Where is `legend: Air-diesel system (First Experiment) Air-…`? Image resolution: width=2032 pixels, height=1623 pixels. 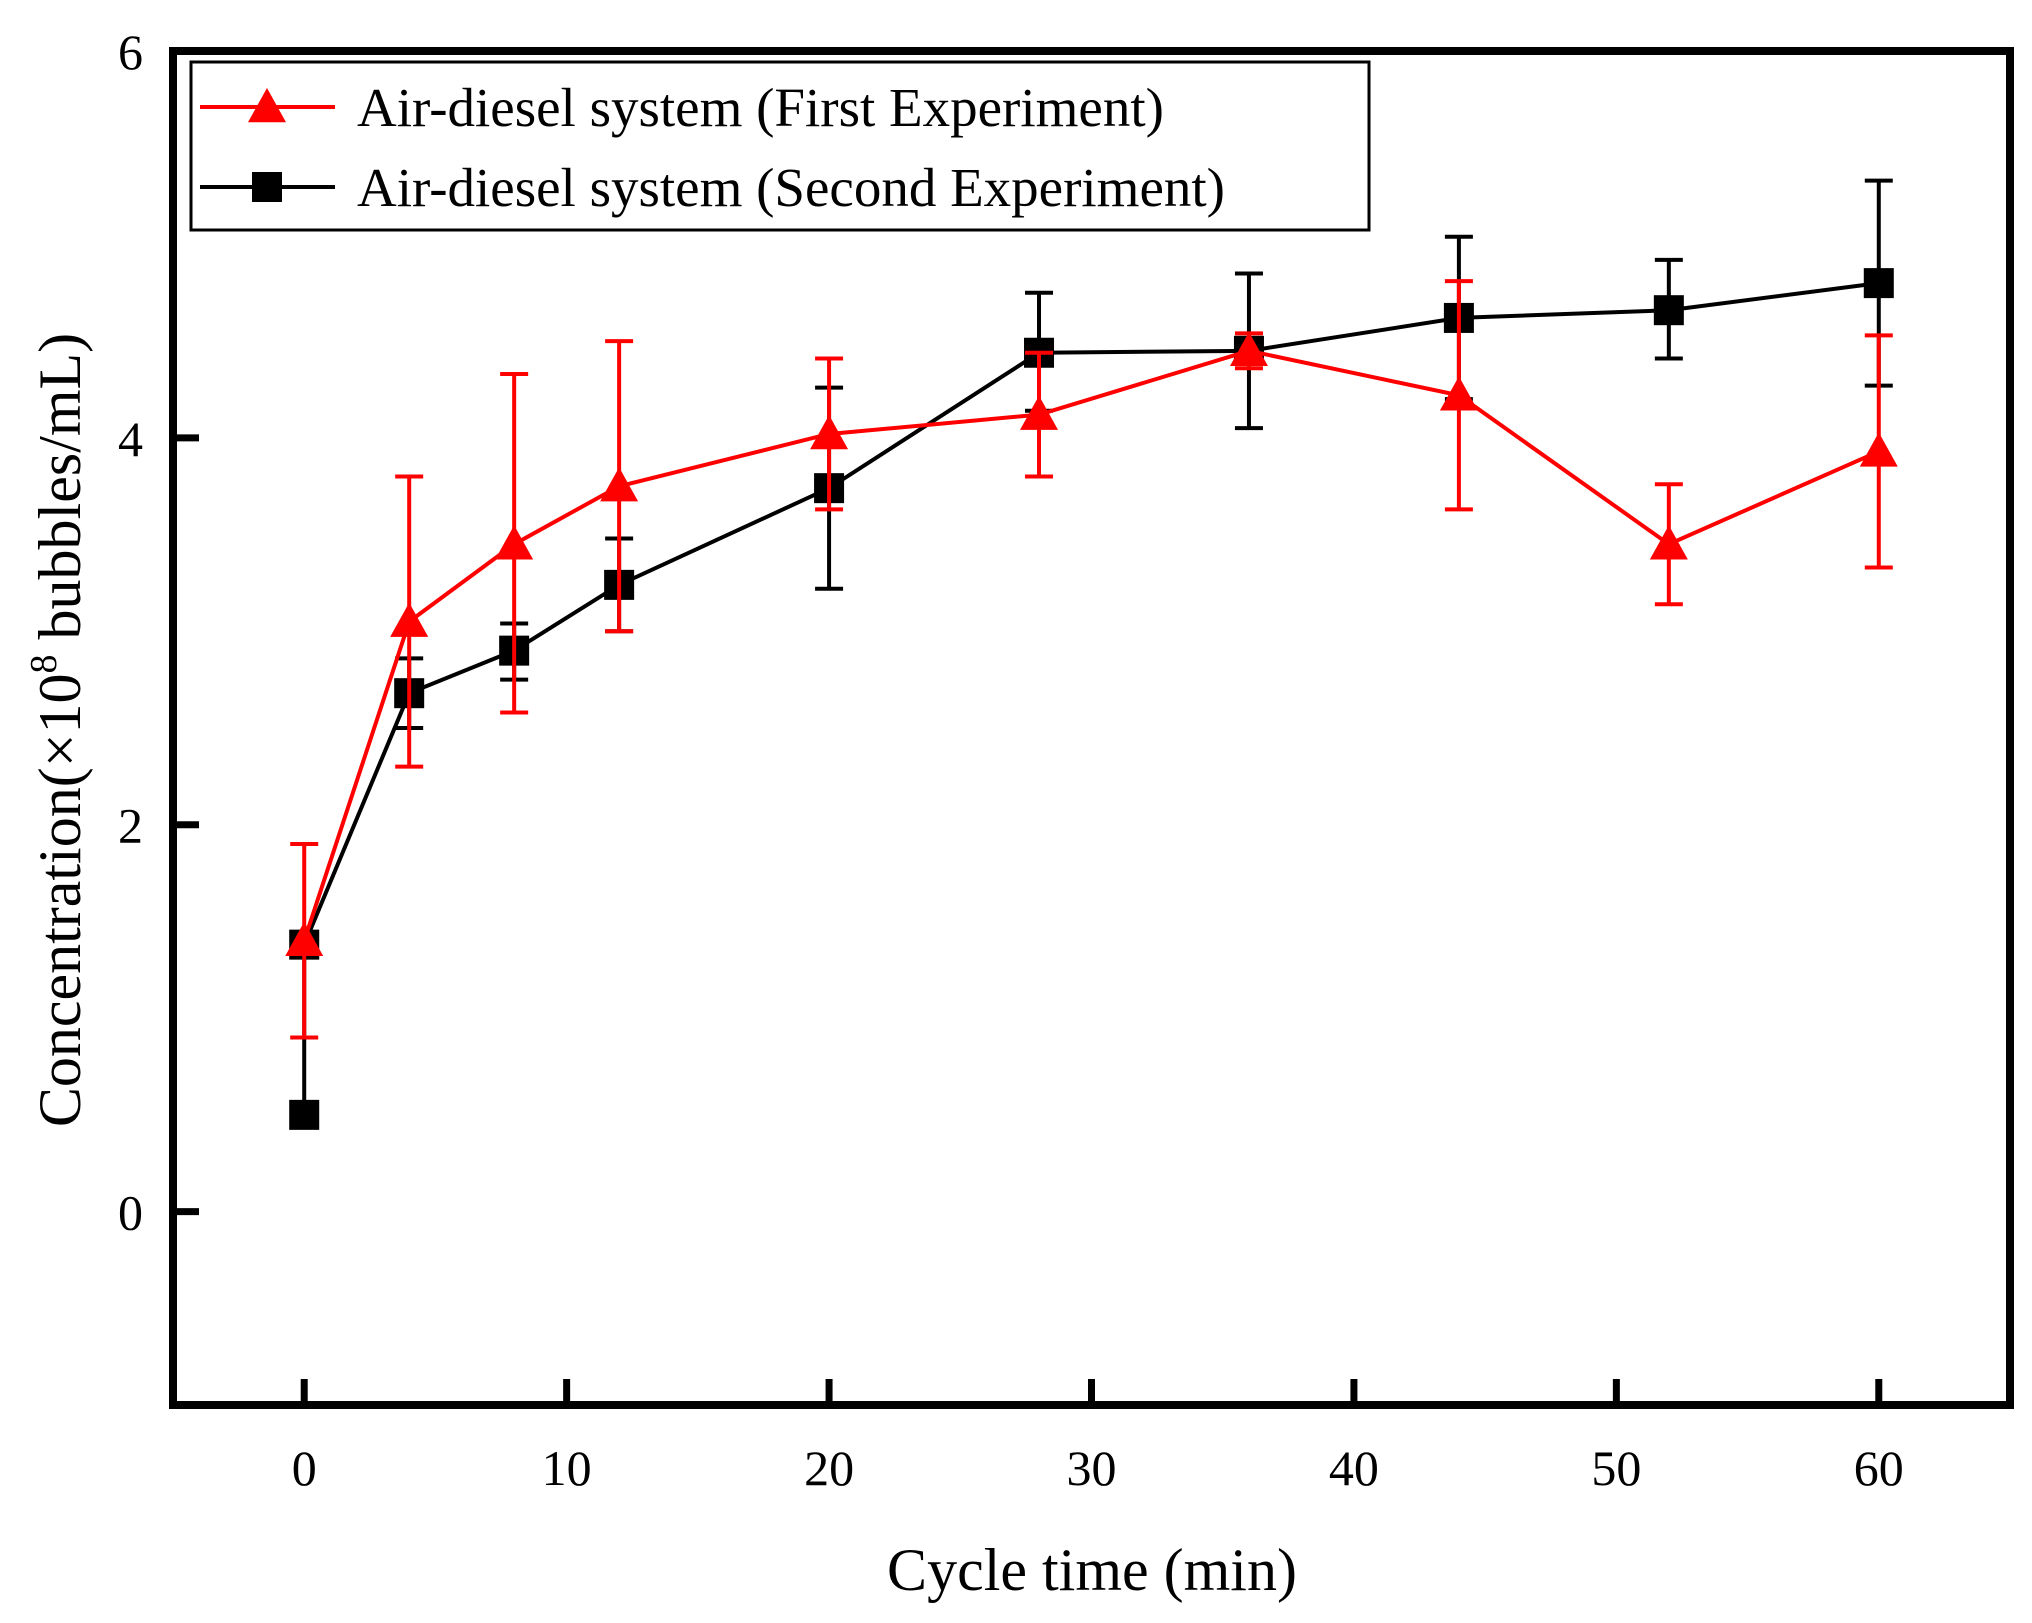 legend: Air-diesel system (First Experiment) Air-… is located at coordinates (780, 146).